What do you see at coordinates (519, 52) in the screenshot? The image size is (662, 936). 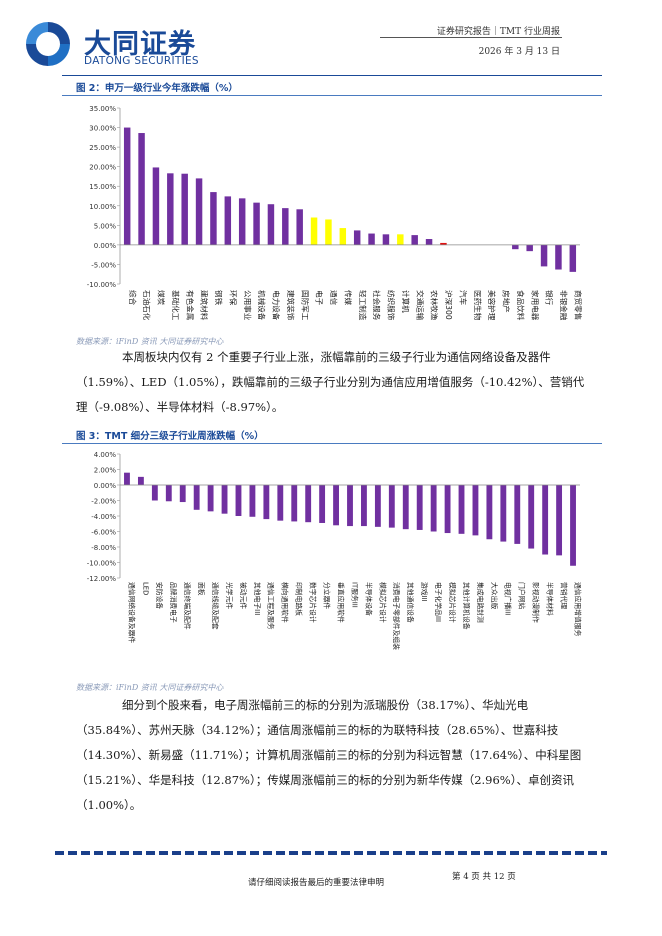 I see `report-date: 2026 年 3 月 13 日` at bounding box center [519, 52].